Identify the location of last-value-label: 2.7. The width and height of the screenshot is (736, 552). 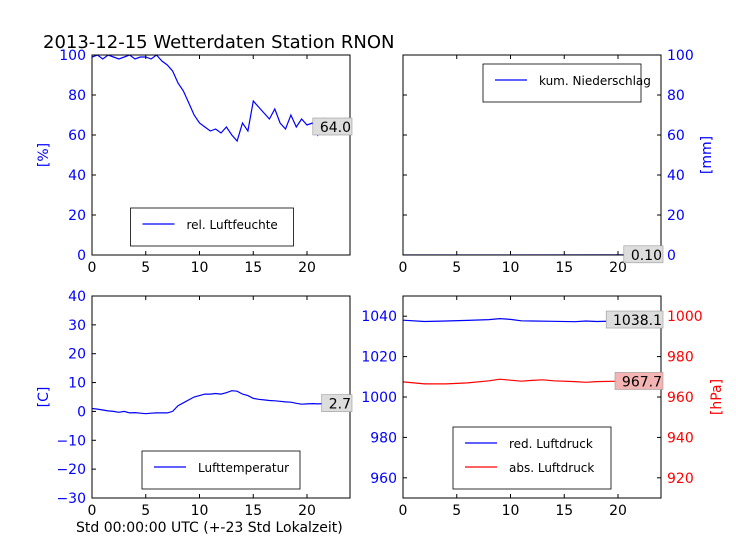
(340, 405).